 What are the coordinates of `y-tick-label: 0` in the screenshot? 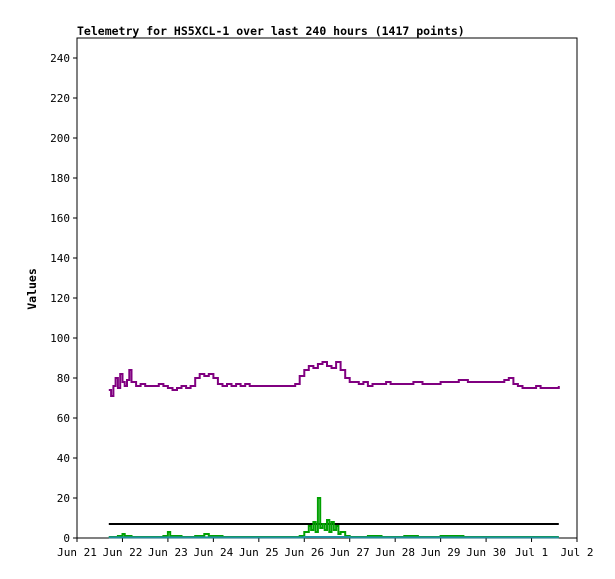 It's located at (66, 538).